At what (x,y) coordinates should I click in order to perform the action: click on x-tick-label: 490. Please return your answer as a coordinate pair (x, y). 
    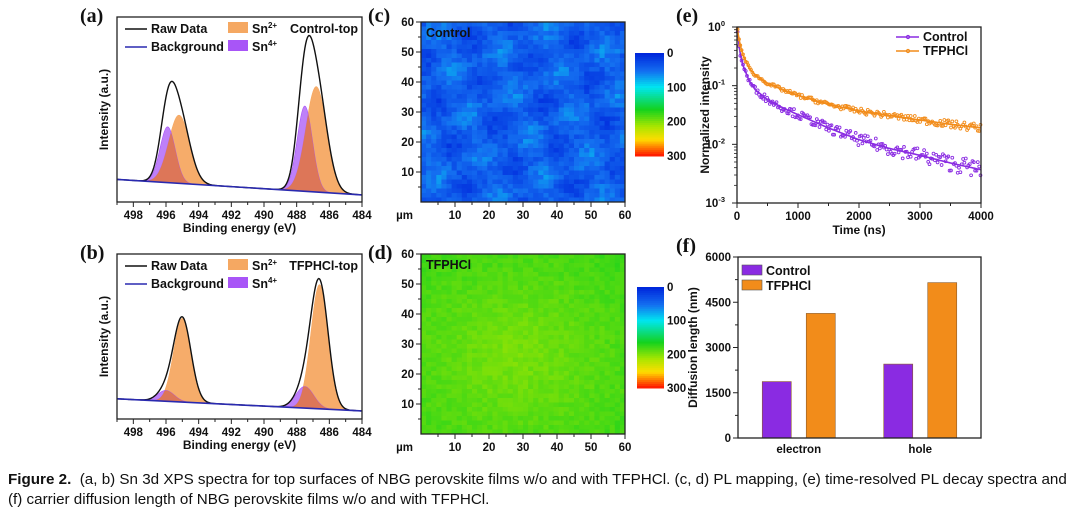
    Looking at the image, I should click on (263, 433).